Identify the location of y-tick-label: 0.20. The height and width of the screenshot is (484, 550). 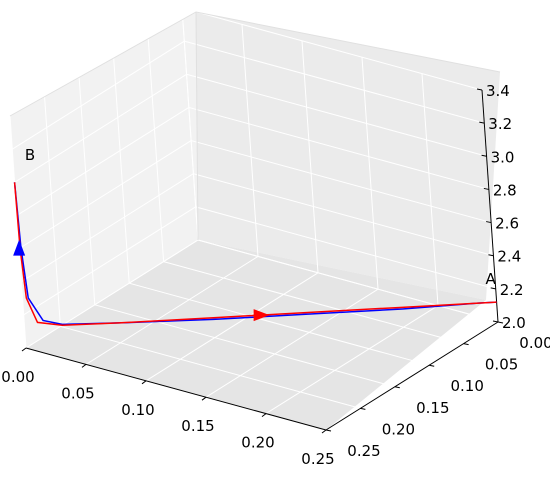
(398, 429).